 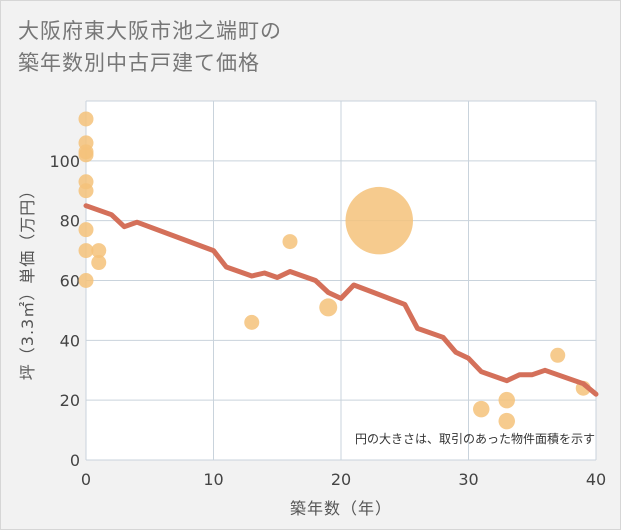 I want to click on chart-title-line1: 大阪府東大阪市池之端町の, so click(x=150, y=31).